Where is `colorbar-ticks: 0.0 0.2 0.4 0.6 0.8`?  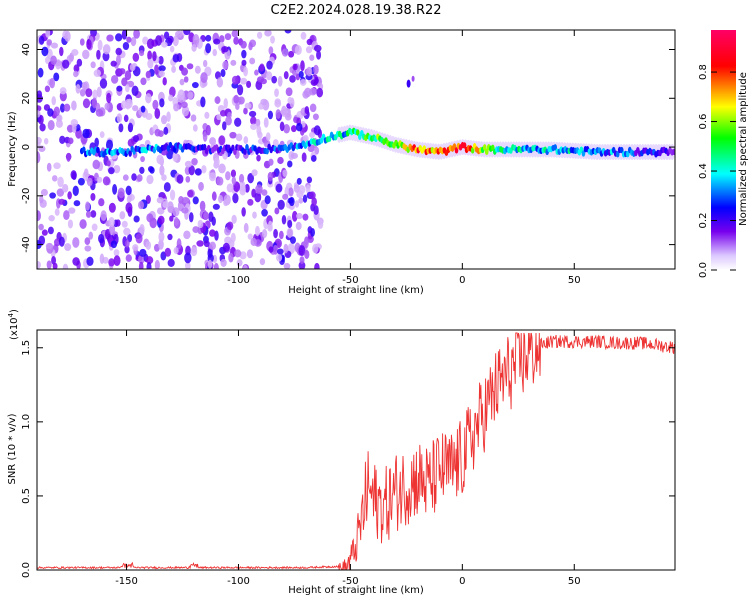 colorbar-ticks: 0.0 0.2 0.4 0.6 0.8 is located at coordinates (717, 171).